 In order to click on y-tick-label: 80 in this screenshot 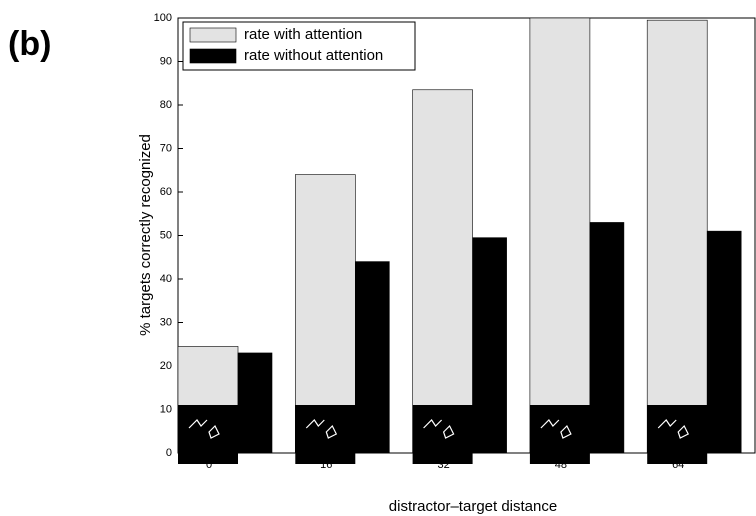, I will do `click(166, 105)`.